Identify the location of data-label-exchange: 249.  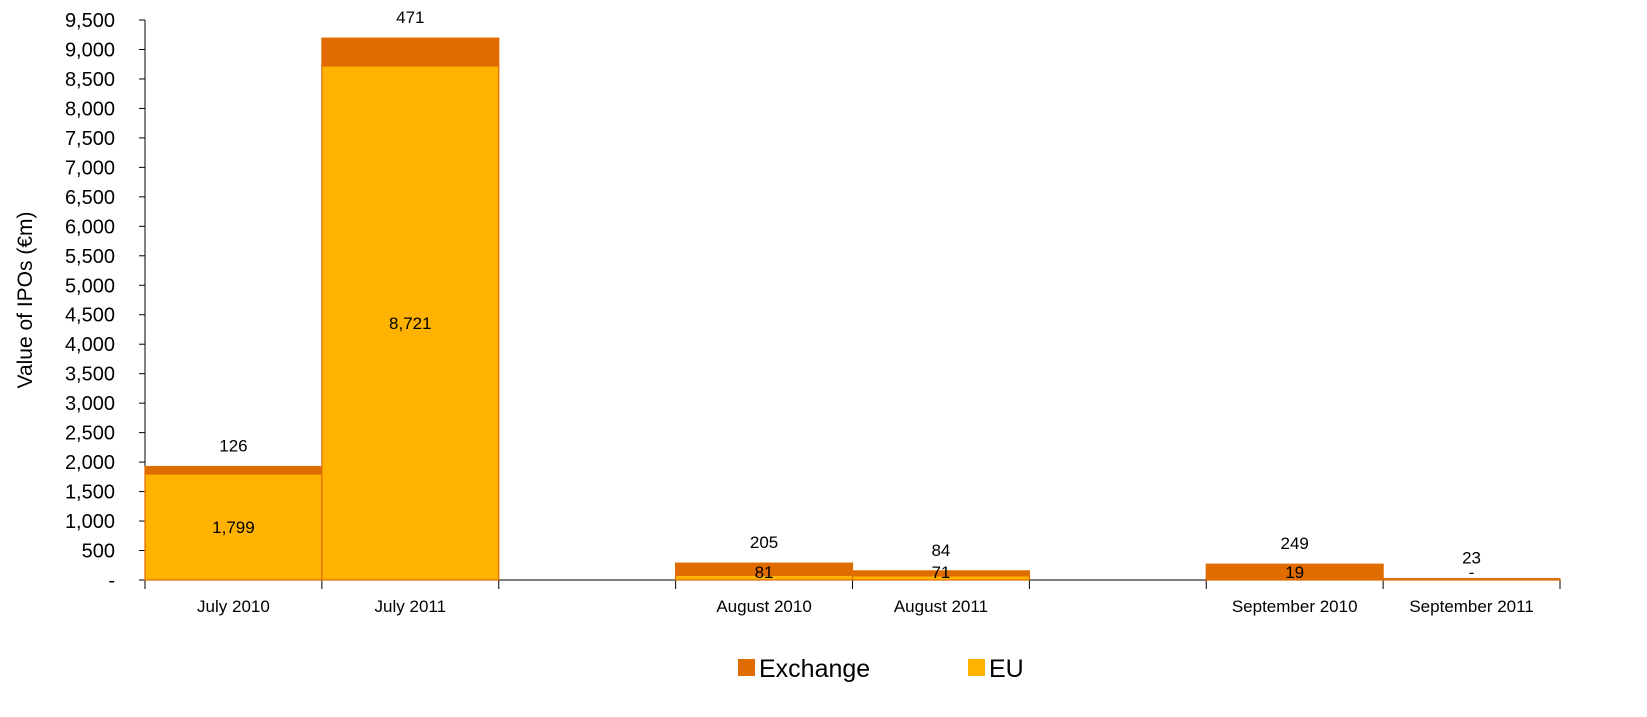
(1295, 543).